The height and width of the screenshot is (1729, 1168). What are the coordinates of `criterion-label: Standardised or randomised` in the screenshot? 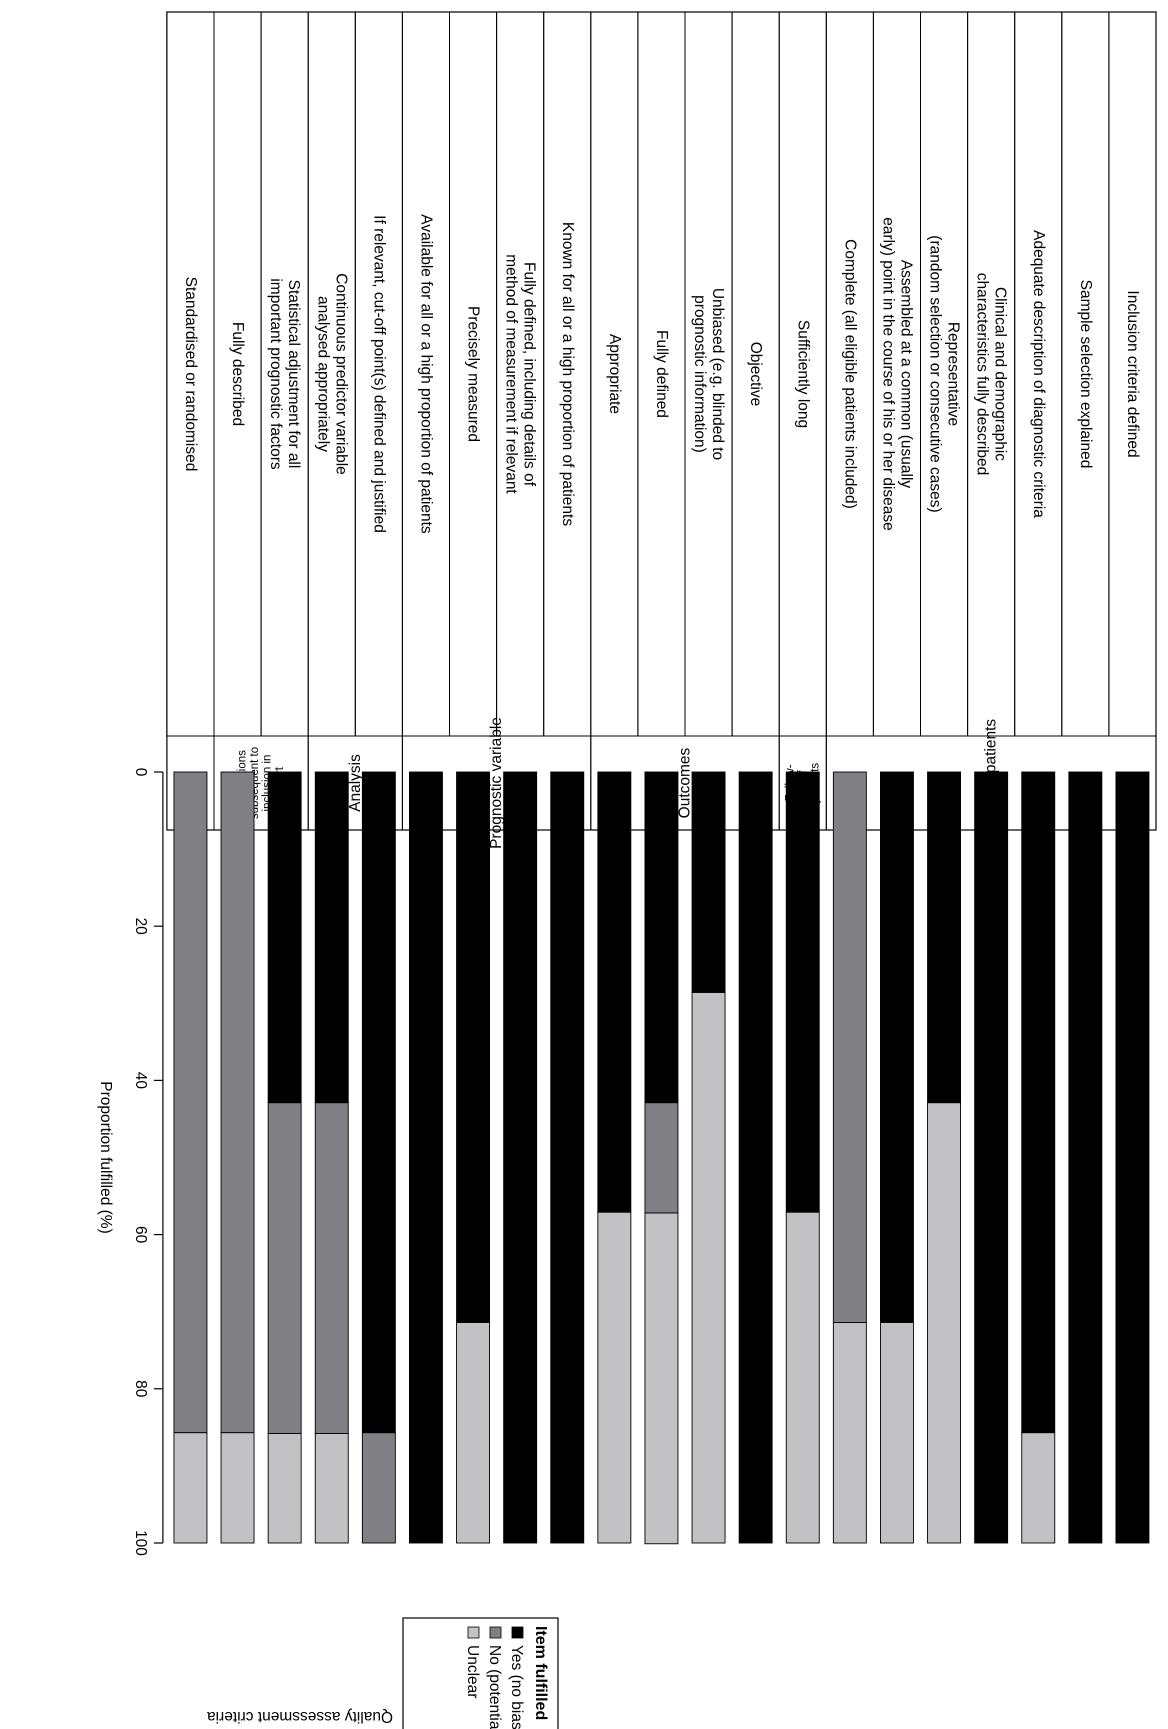 It's located at (190, 374).